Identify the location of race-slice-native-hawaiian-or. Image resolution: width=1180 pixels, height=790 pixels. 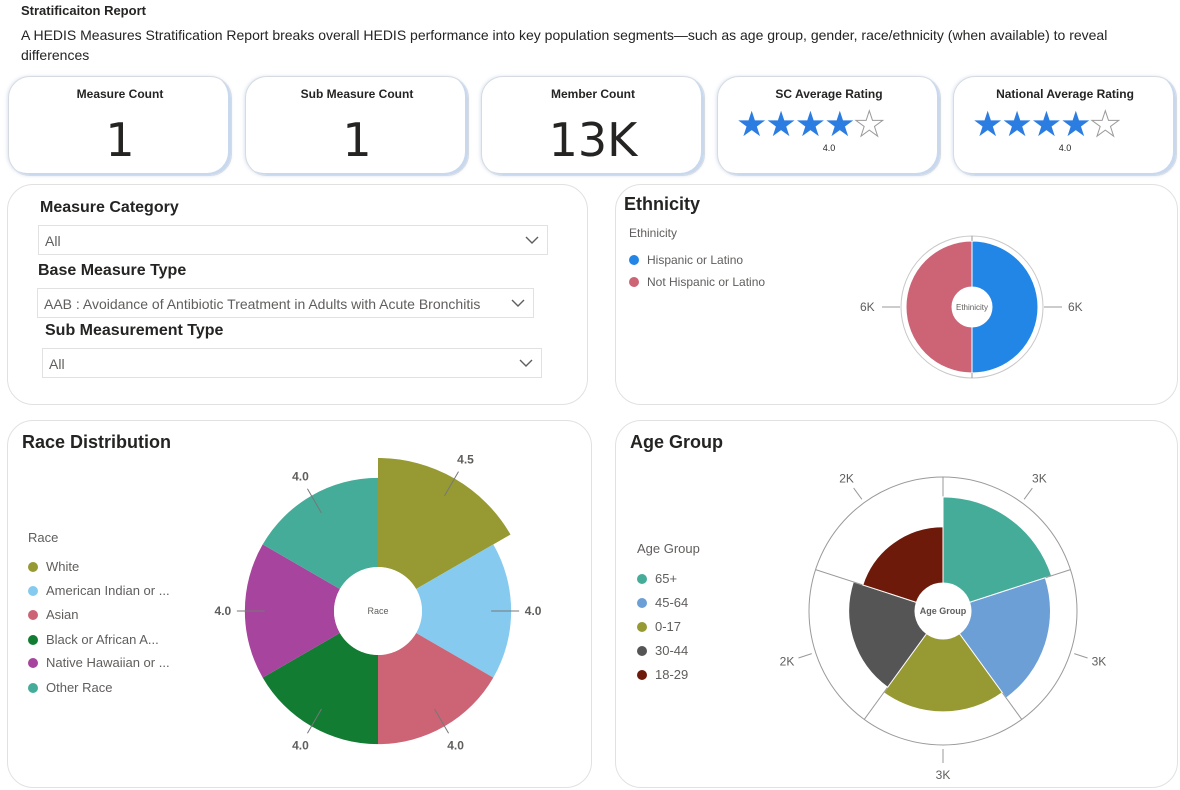
(292, 611).